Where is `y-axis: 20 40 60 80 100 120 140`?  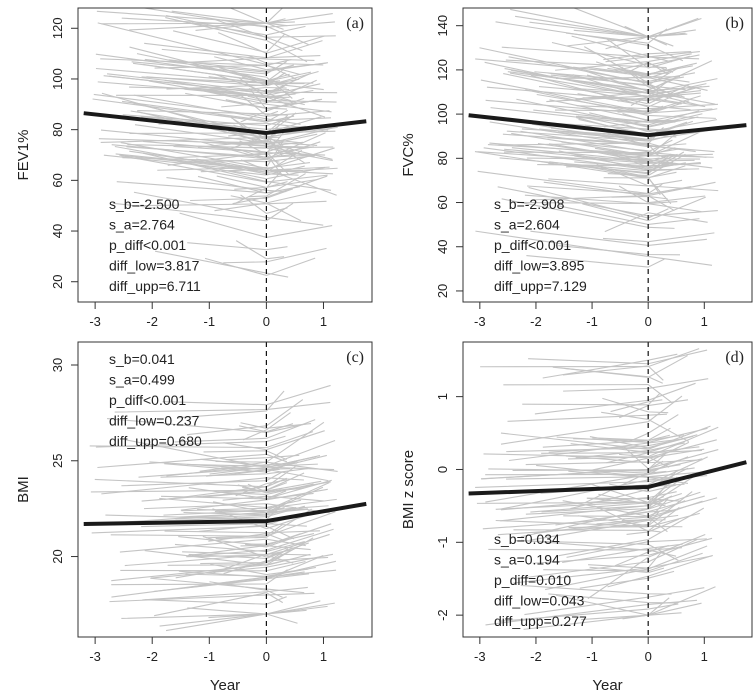 y-axis: 20 40 60 80 100 120 140 is located at coordinates (449, 156).